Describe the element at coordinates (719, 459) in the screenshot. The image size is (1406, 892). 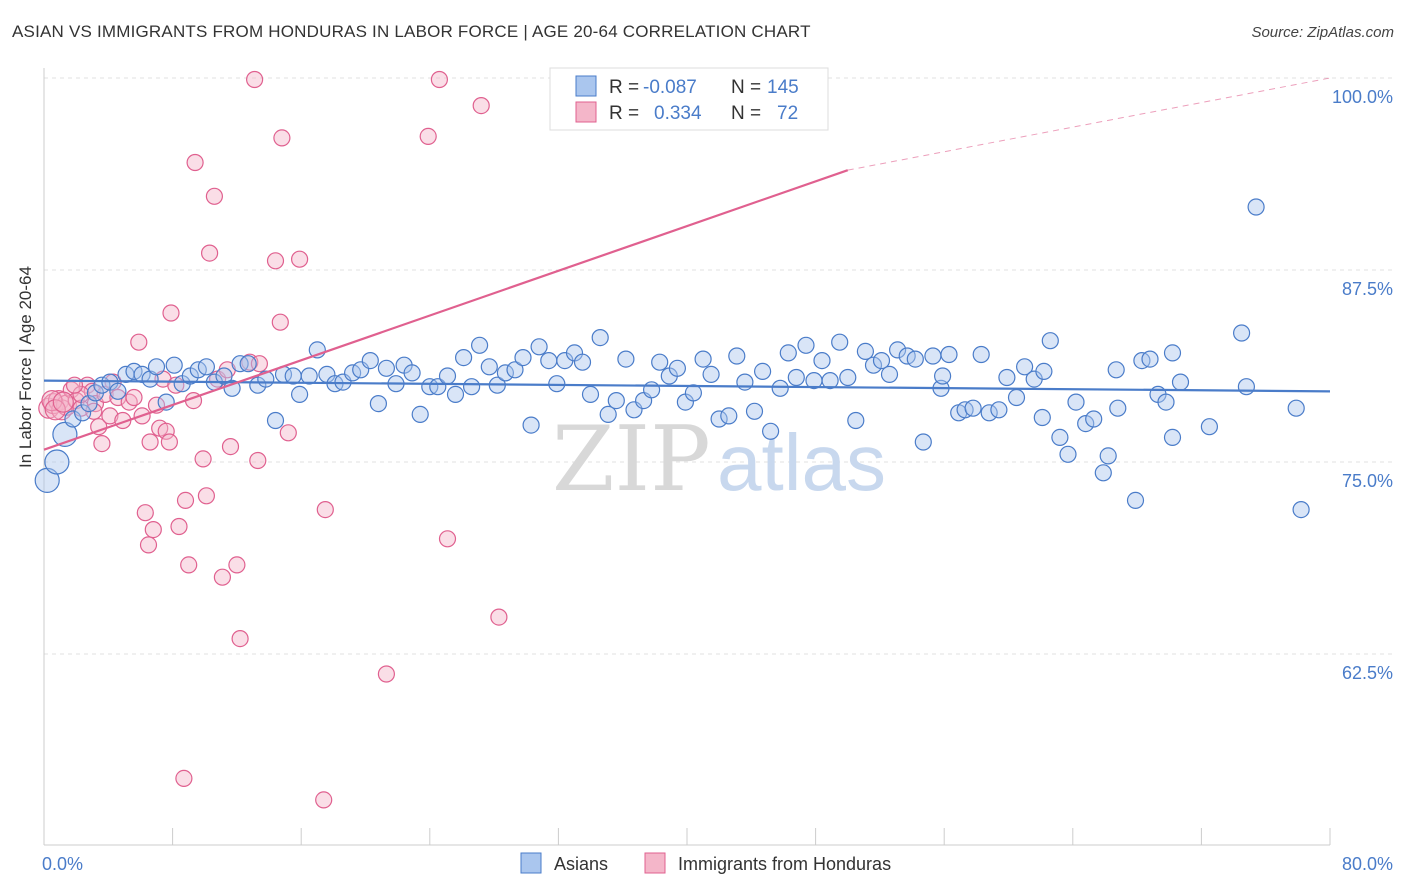
I see `watermark: ZIP atlas` at that location.